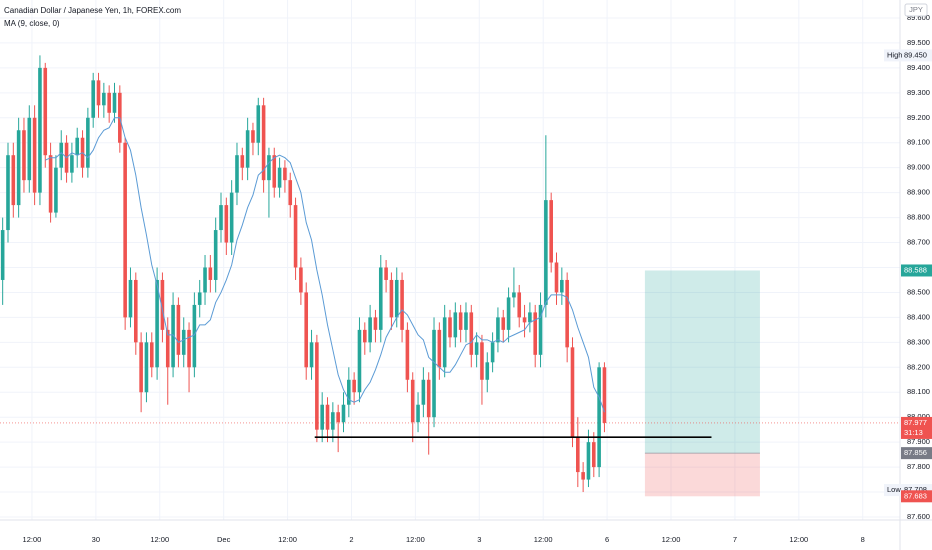  Describe the element at coordinates (863, 539) in the screenshot. I see `x-tick-label: 8` at that location.